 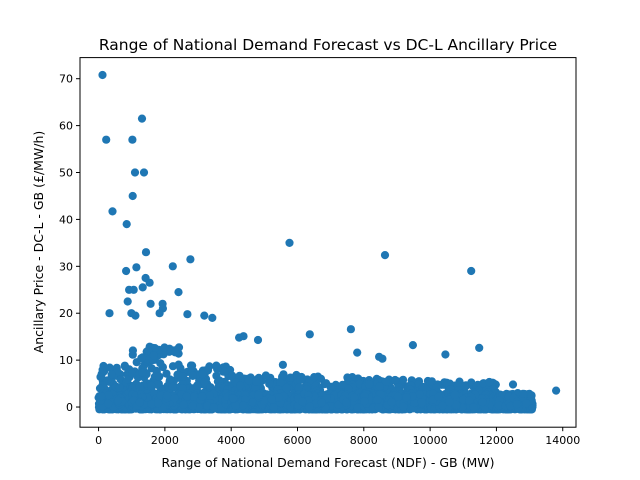 I want to click on x-tick-label: 2000, so click(x=165, y=440).